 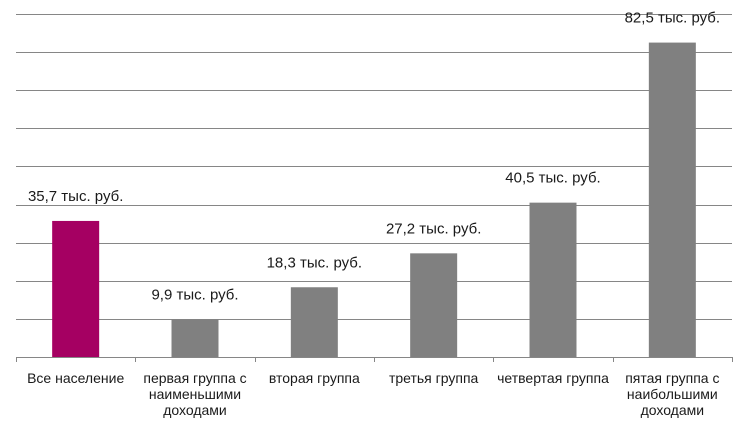 What do you see at coordinates (195, 394) in the screenshot?
I see `category-label: первая группа с наименьшими доходами` at bounding box center [195, 394].